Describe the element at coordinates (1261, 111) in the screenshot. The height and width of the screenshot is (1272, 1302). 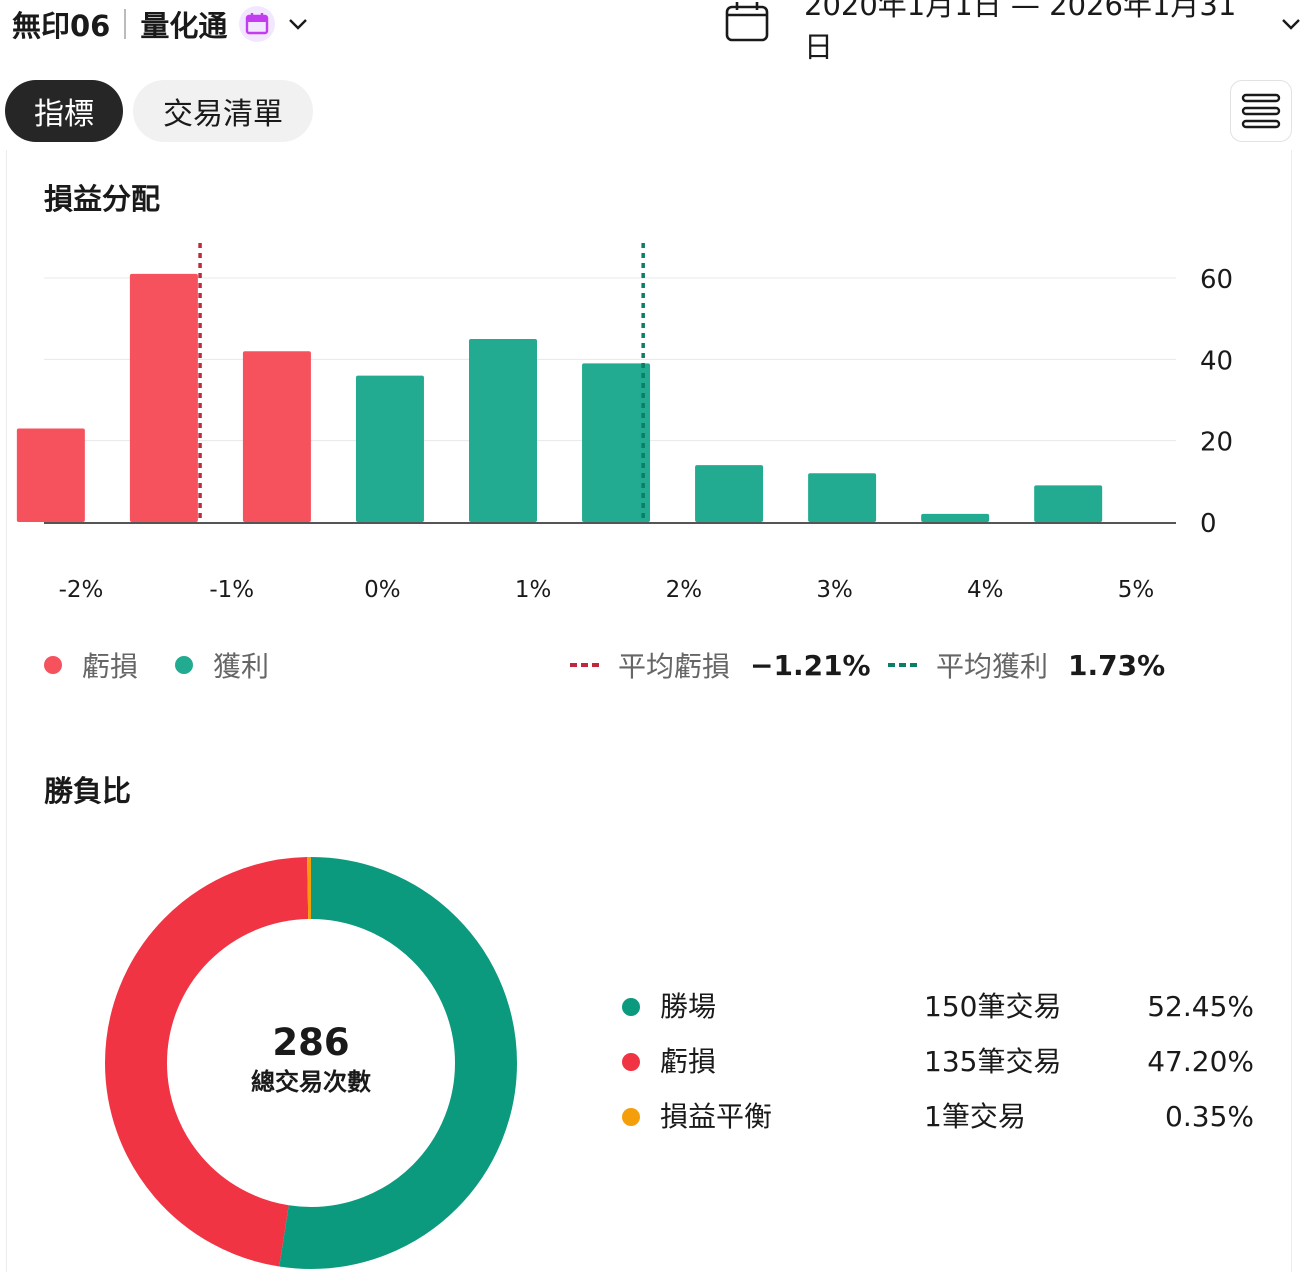
I see `hamburger-menu-icon` at that location.